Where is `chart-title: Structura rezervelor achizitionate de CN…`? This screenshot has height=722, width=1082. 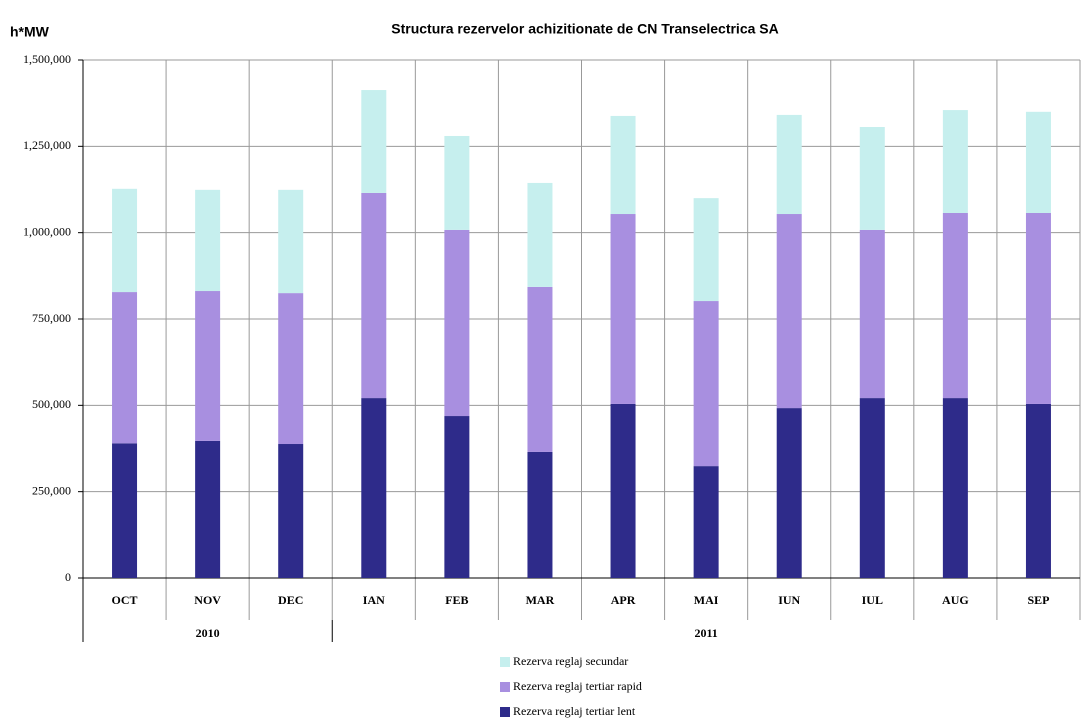 chart-title: Structura rezervelor achizitionate de CN… is located at coordinates (584, 29).